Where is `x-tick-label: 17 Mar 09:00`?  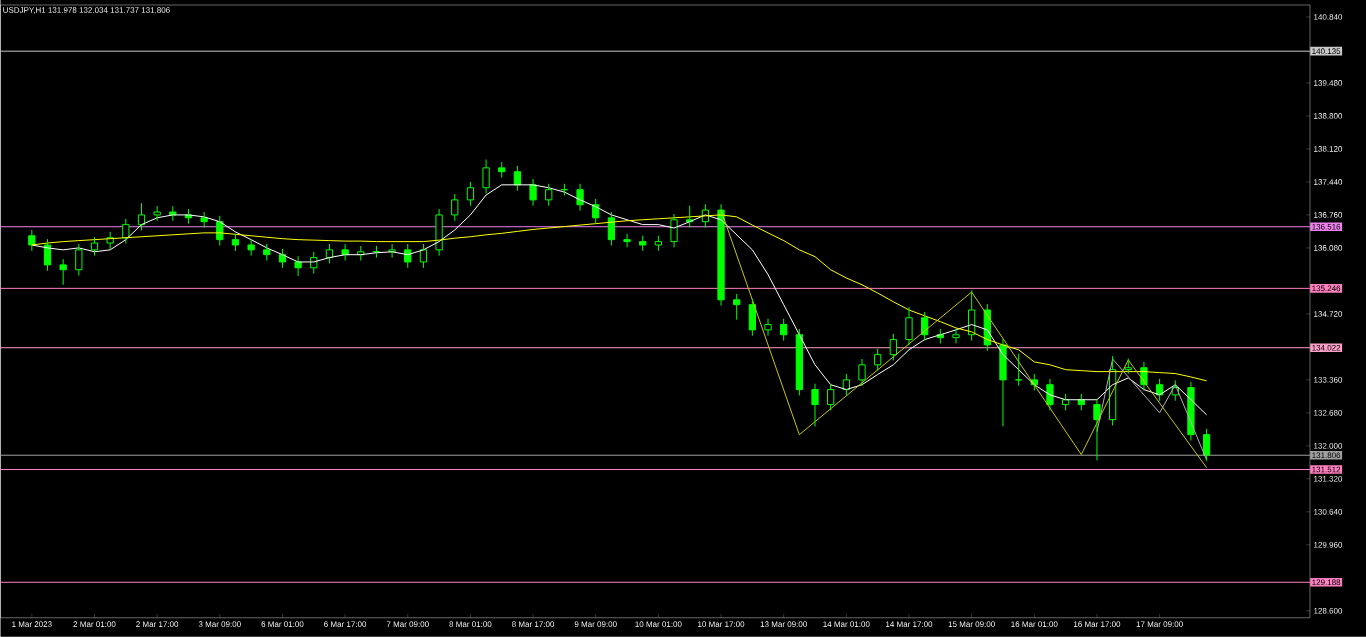
x-tick-label: 17 Mar 09:00 is located at coordinates (1159, 624).